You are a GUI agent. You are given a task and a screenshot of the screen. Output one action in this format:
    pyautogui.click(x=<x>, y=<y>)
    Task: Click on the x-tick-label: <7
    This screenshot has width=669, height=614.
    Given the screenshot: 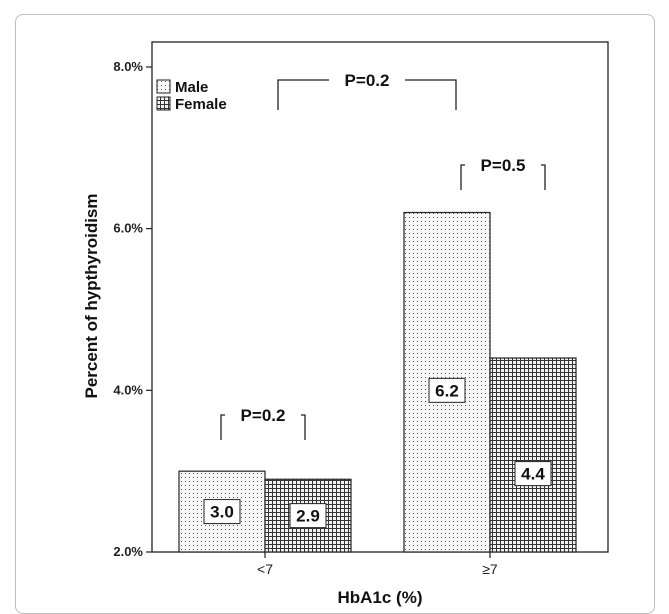 What is the action you would take?
    pyautogui.click(x=265, y=569)
    